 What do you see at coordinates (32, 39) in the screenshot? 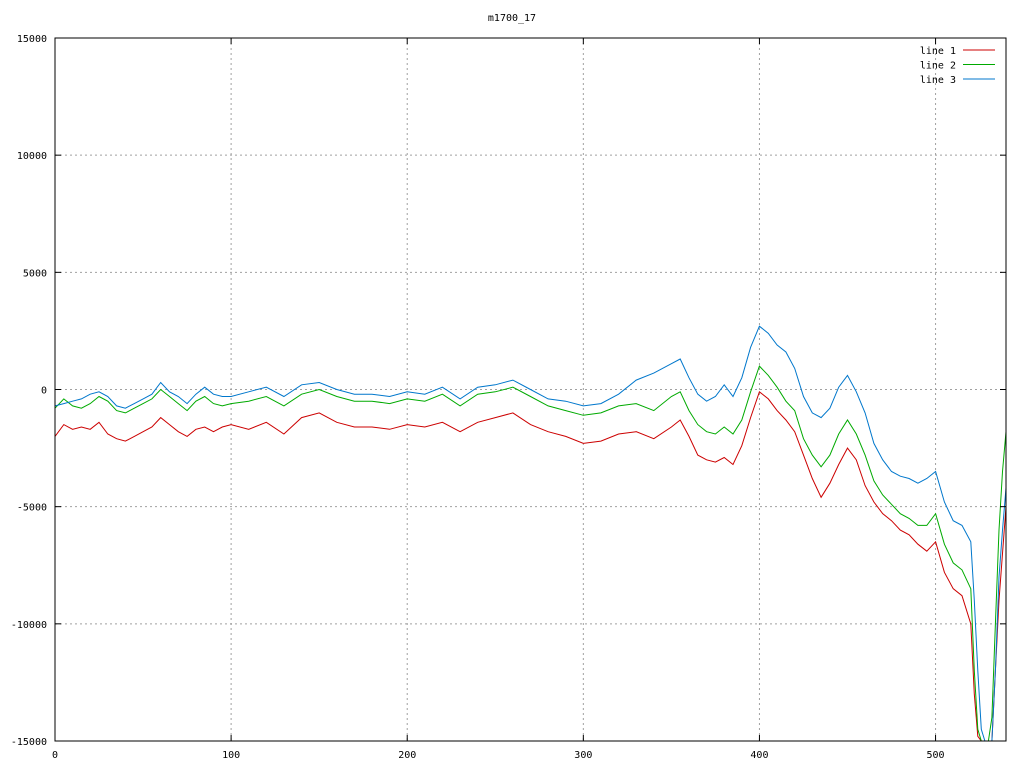
I see `y-tick-label: 15000` at bounding box center [32, 39].